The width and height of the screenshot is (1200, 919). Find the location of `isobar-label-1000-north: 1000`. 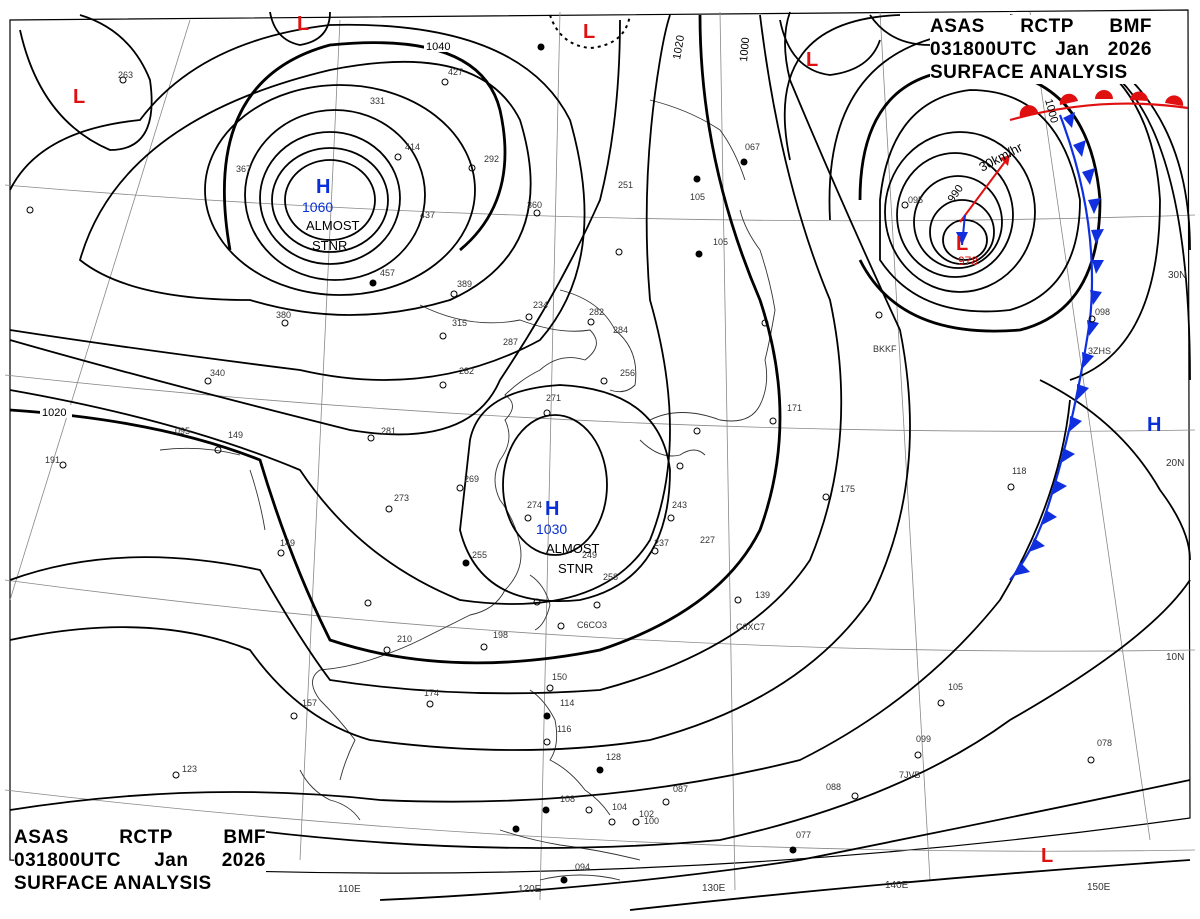

isobar-label-1000-north: 1000 is located at coordinates (745, 49).